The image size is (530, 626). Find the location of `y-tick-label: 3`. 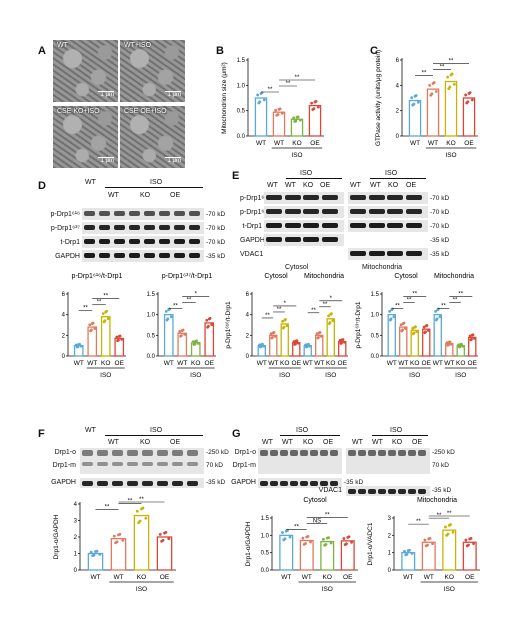

y-tick-label: 3 is located at coordinates (390, 519).